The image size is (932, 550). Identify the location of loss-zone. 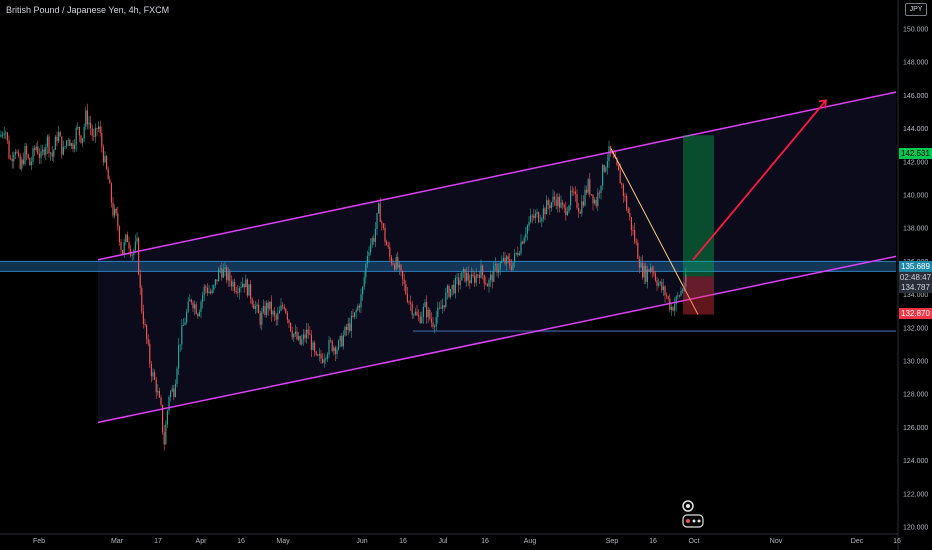
(698, 295).